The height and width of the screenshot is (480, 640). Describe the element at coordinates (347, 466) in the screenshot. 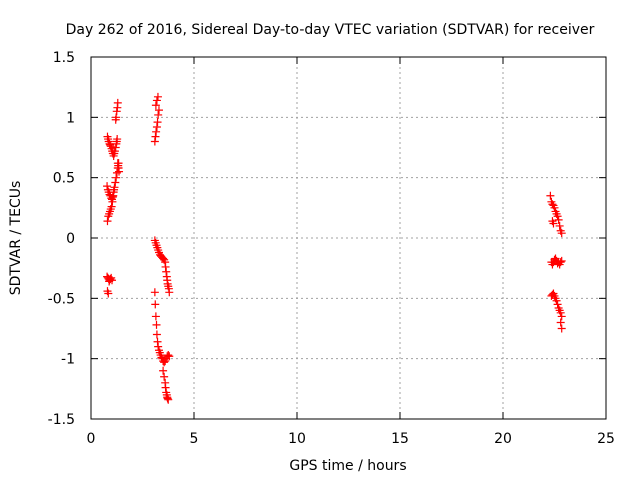

I see `x-axis-label: GPS time / hours` at that location.